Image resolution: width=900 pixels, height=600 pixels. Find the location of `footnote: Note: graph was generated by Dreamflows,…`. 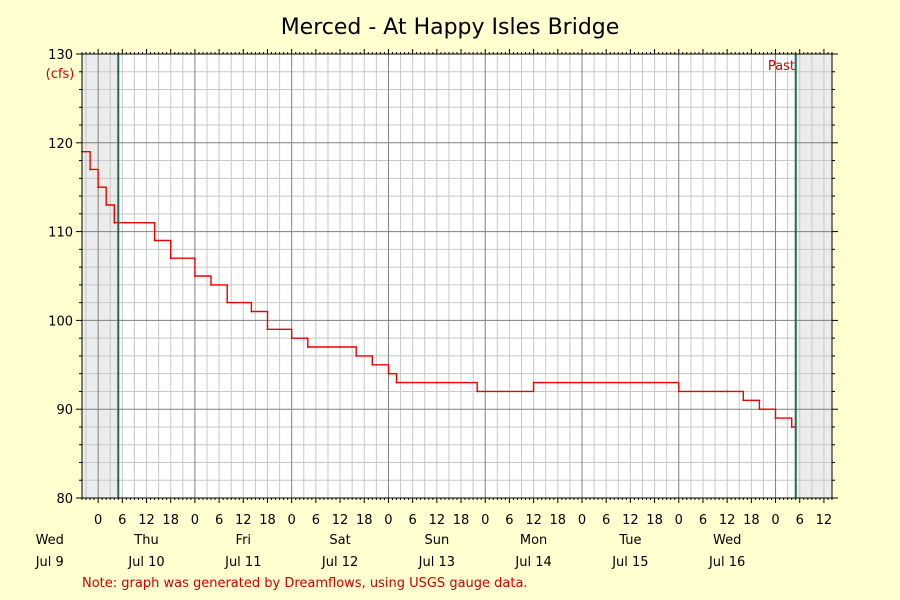

footnote: Note: graph was generated by Dreamflows,… is located at coordinates (305, 583).